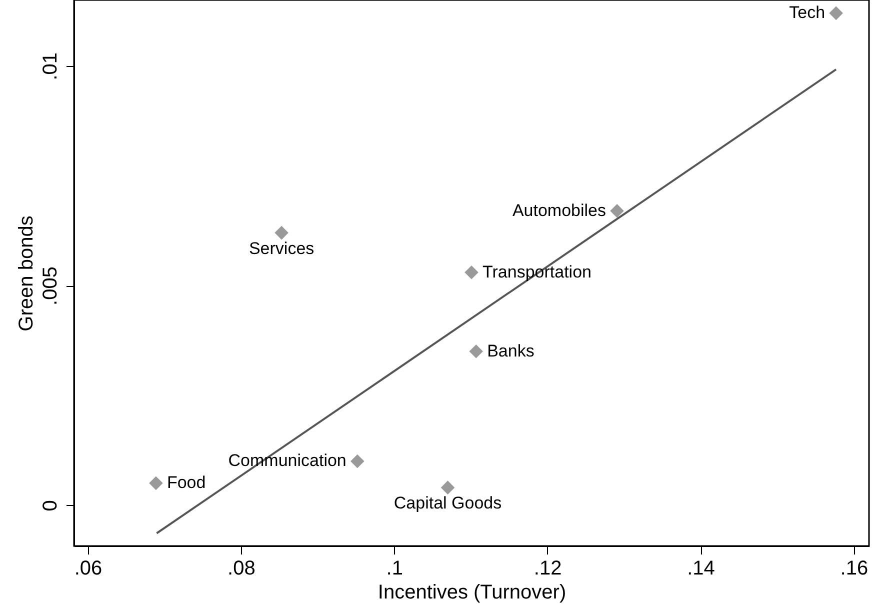 The height and width of the screenshot is (615, 872). What do you see at coordinates (807, 12) in the screenshot?
I see `annotation: Tech` at bounding box center [807, 12].